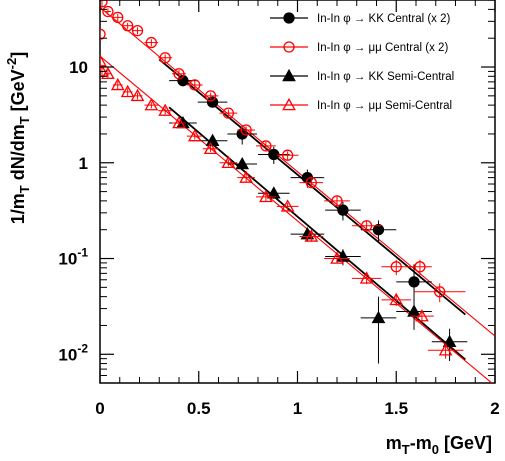 The image size is (505, 461). I want to click on legend-entry-1: In-In φ → KK Central (x 2), so click(360, 18).